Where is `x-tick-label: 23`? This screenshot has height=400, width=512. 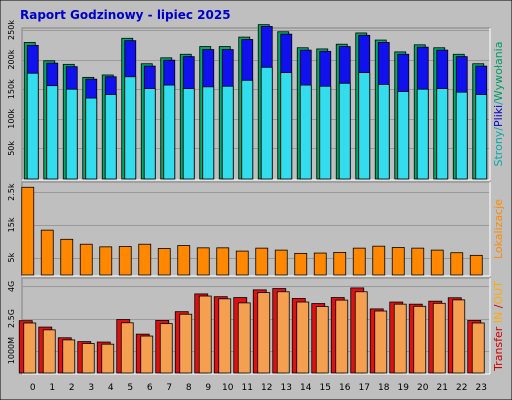 x-tick-label: 23 is located at coordinates (481, 388).